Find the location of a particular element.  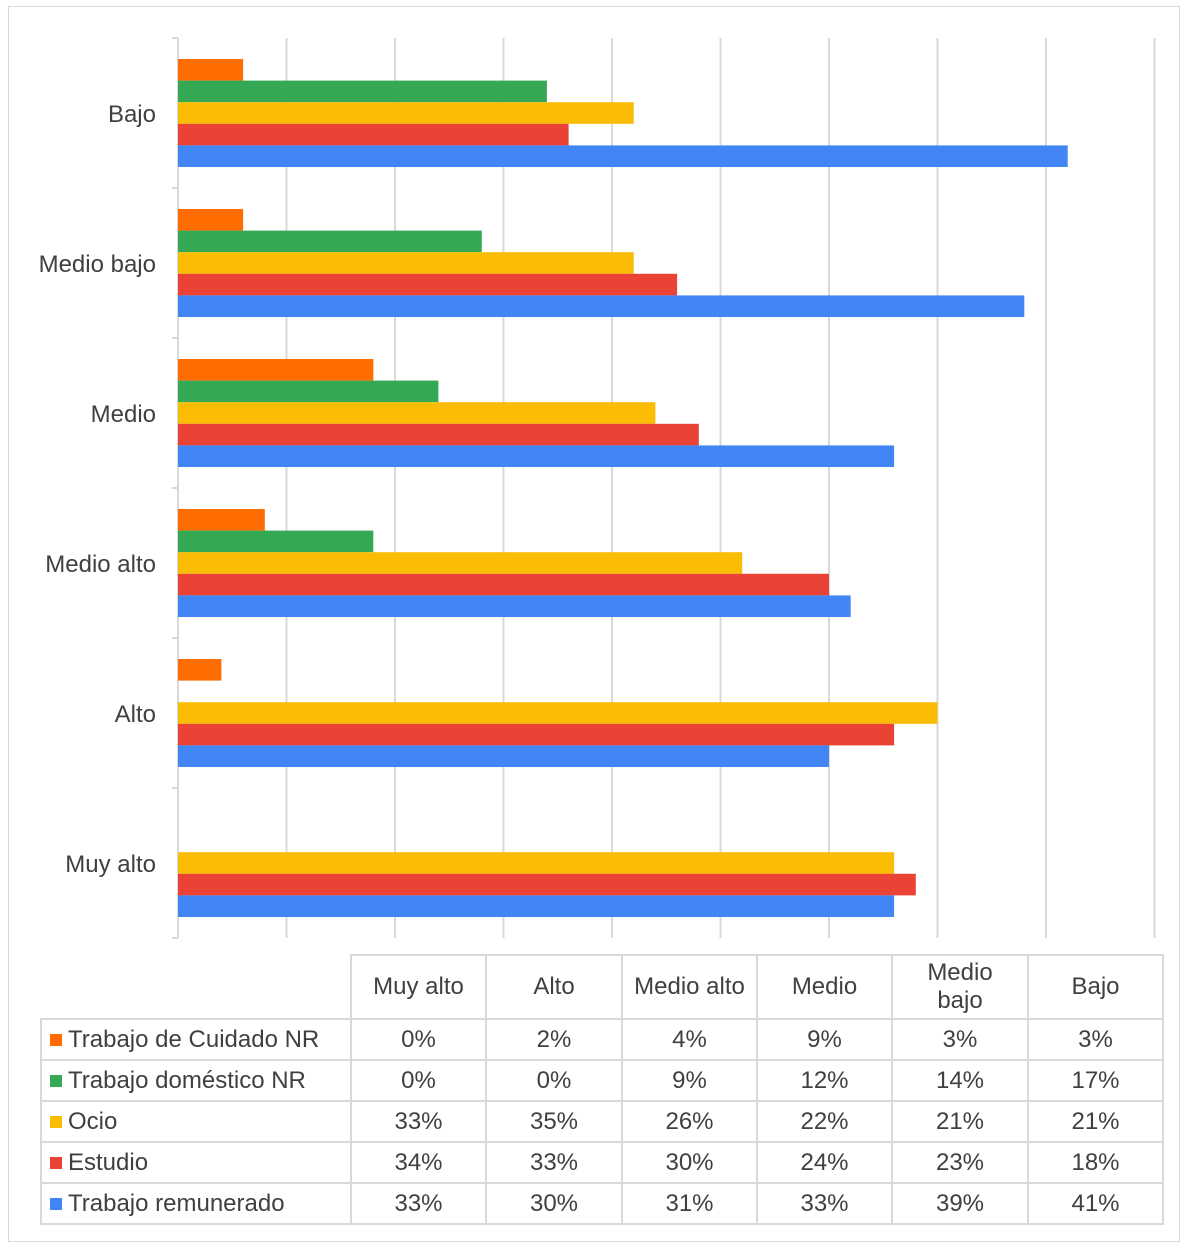

data-table-column-header: Medio alto is located at coordinates (689, 987).